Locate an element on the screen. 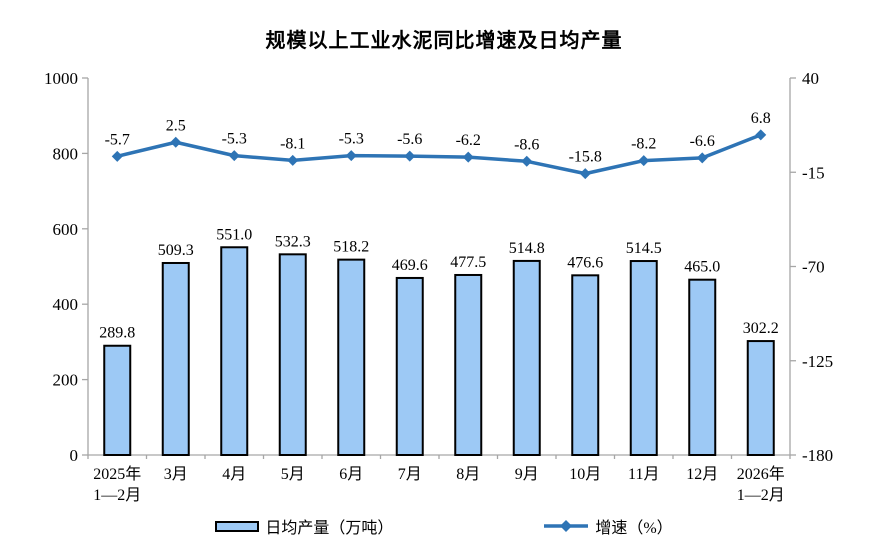  bar-value-label: 477.5 is located at coordinates (468, 262).